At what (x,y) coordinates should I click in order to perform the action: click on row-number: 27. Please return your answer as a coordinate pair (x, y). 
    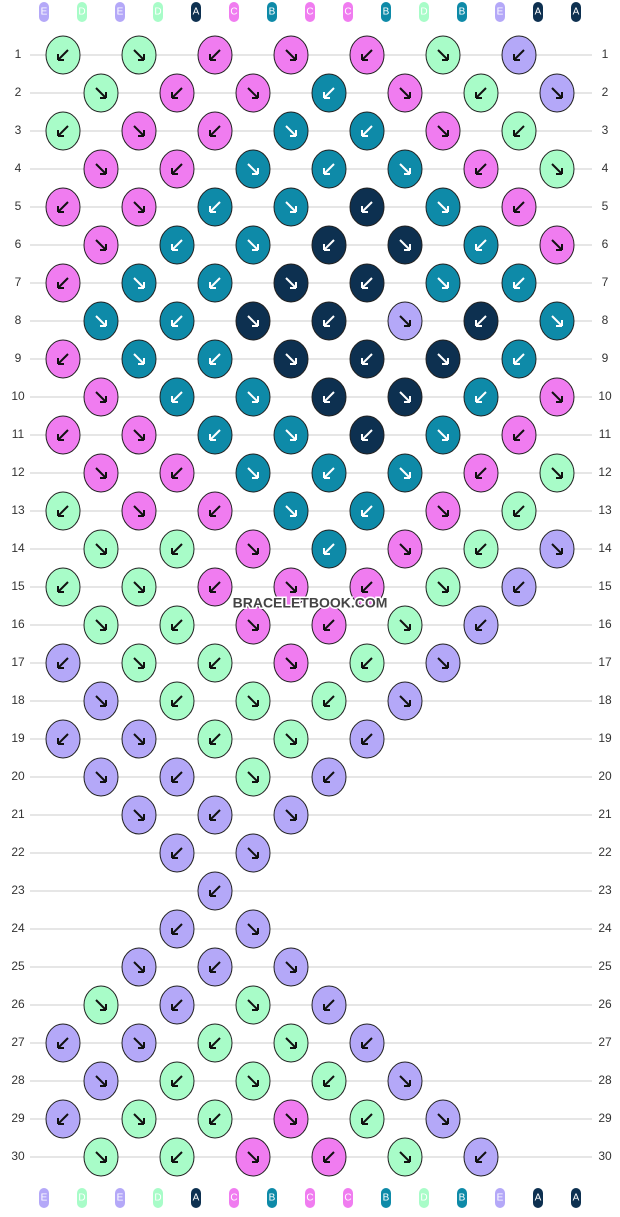
    Looking at the image, I should click on (18, 1042).